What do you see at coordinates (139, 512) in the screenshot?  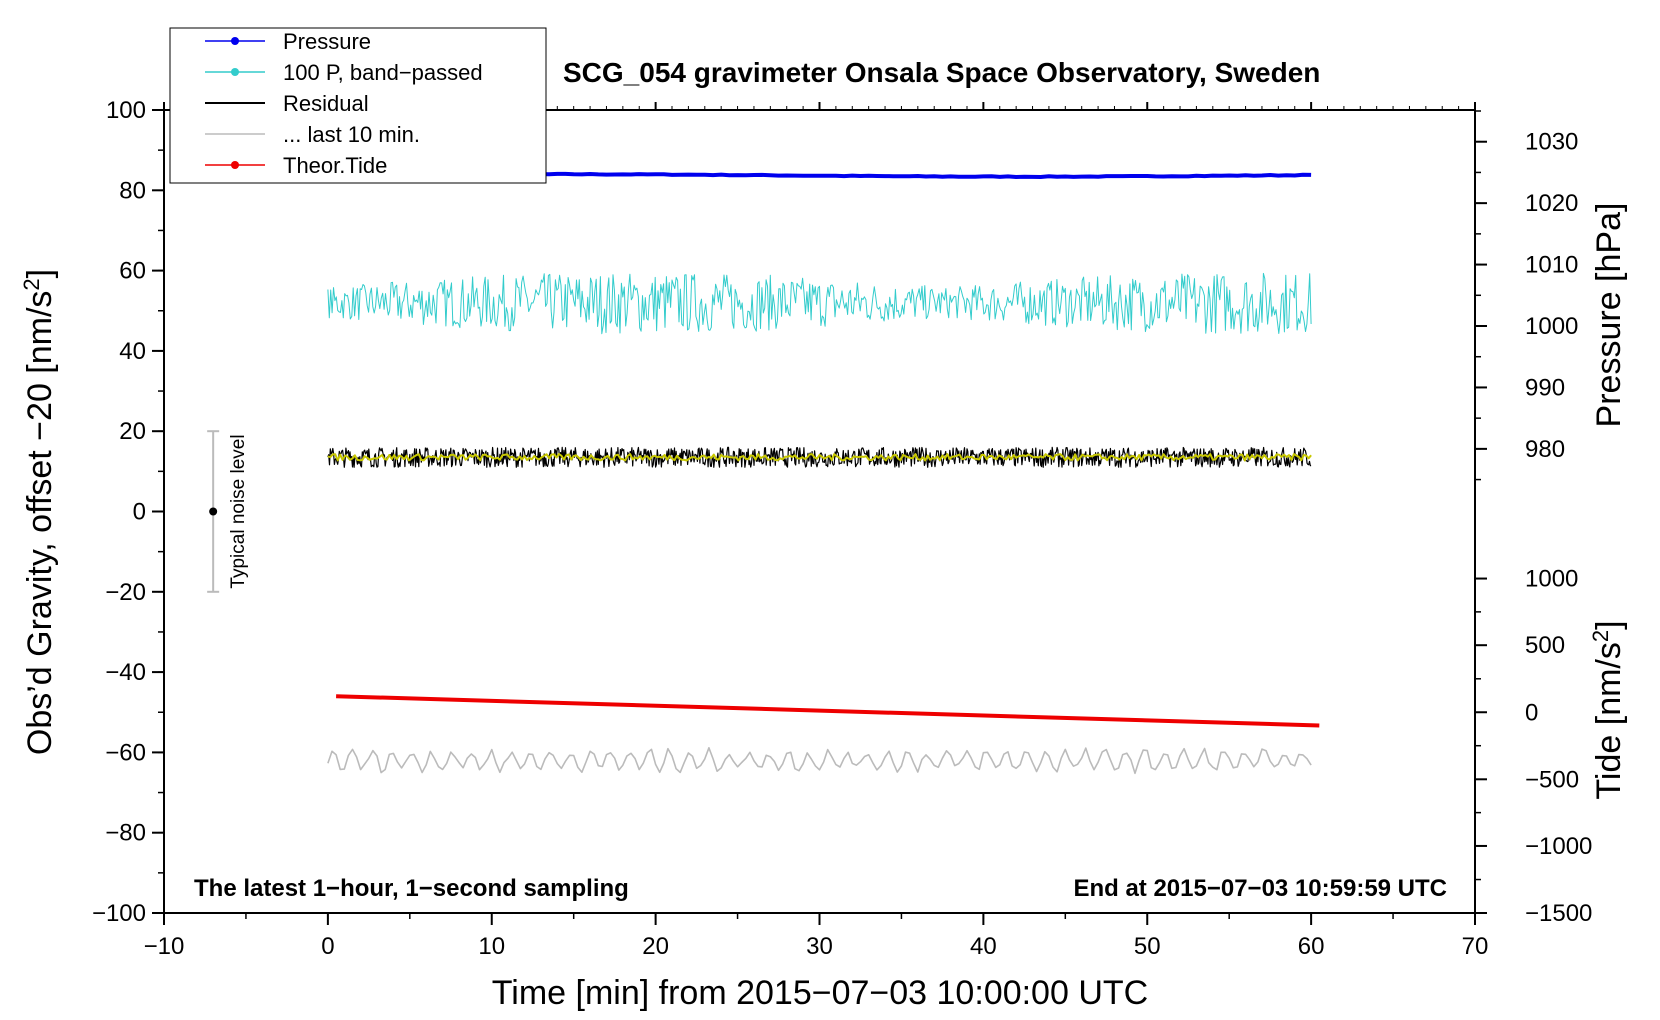 I see `y-tick-label: 0` at bounding box center [139, 512].